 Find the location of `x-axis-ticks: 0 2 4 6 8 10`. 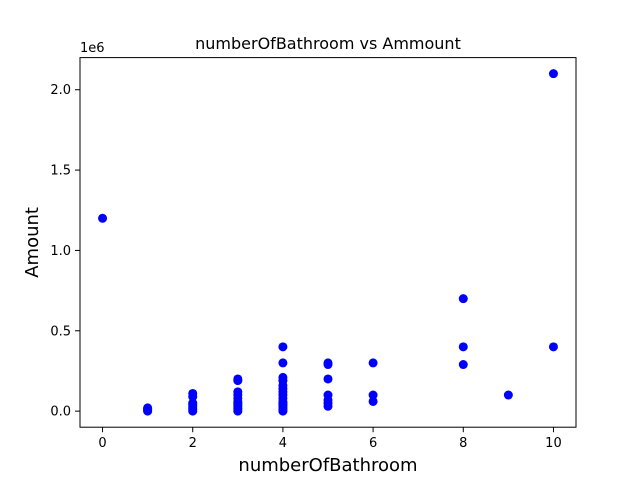

x-axis-ticks: 0 2 4 6 8 10 is located at coordinates (330, 439).